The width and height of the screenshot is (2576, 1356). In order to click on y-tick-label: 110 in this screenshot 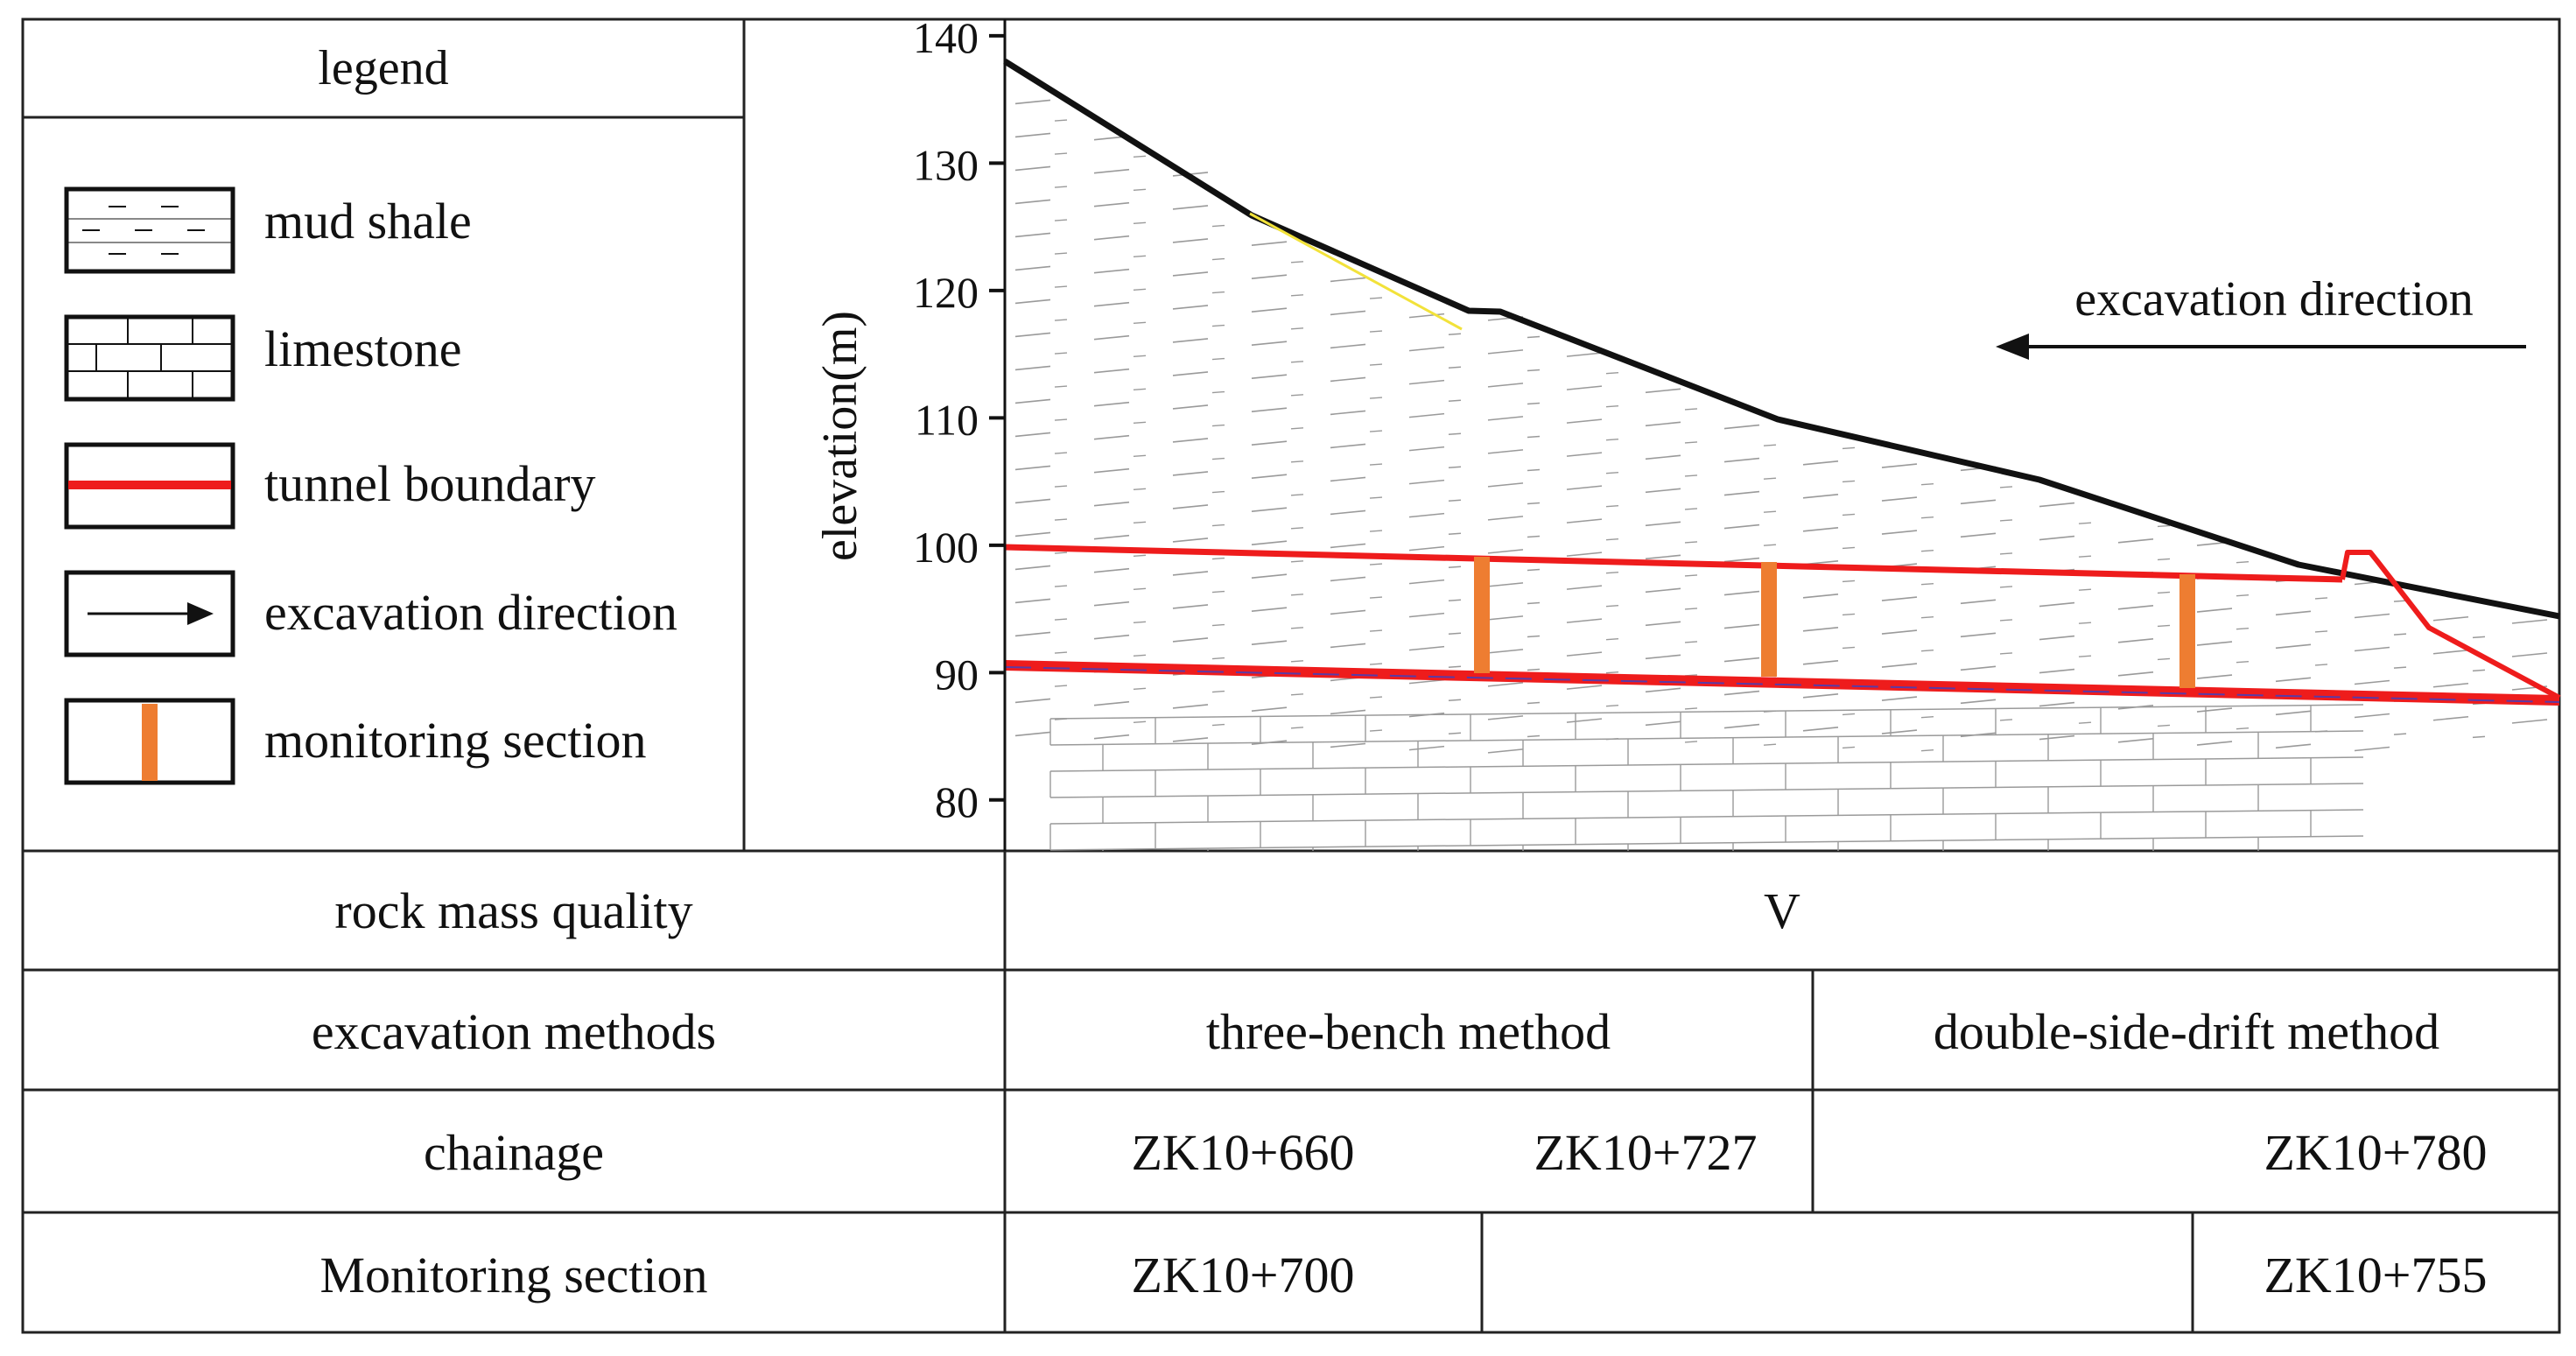, I will do `click(947, 420)`.